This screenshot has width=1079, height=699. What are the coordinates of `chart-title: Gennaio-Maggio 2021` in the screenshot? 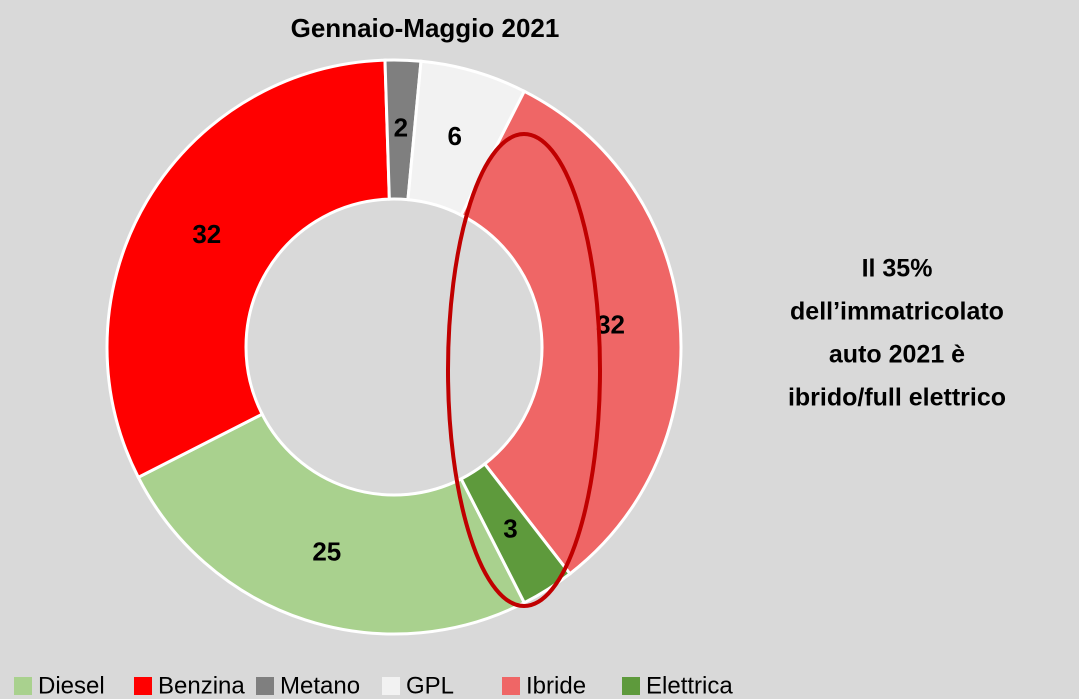 It's located at (425, 28).